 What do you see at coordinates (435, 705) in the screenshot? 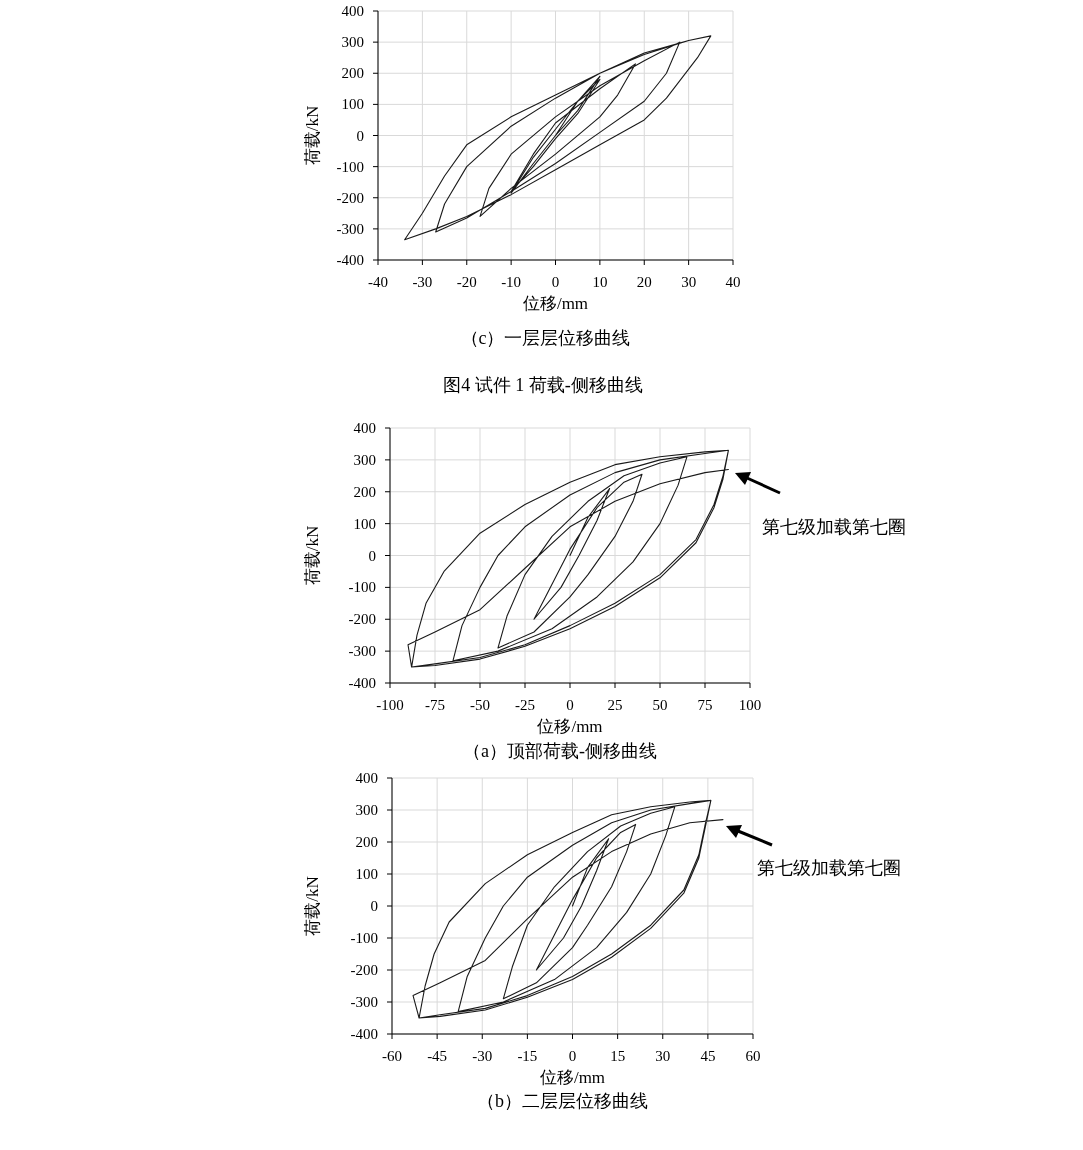
I see `x-tick-label: -75` at bounding box center [435, 705].